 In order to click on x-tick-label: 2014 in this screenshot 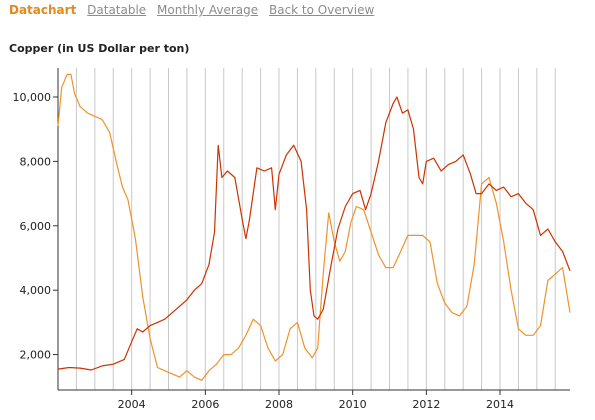, I will do `click(500, 404)`.